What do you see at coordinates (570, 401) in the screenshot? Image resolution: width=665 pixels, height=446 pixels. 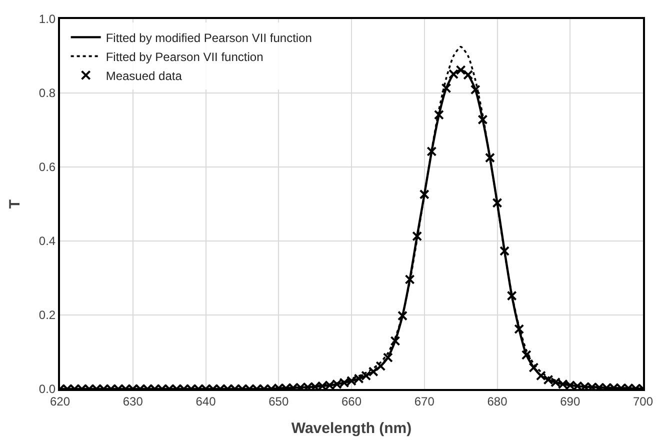 I see `x-tick-label: 690` at bounding box center [570, 401].